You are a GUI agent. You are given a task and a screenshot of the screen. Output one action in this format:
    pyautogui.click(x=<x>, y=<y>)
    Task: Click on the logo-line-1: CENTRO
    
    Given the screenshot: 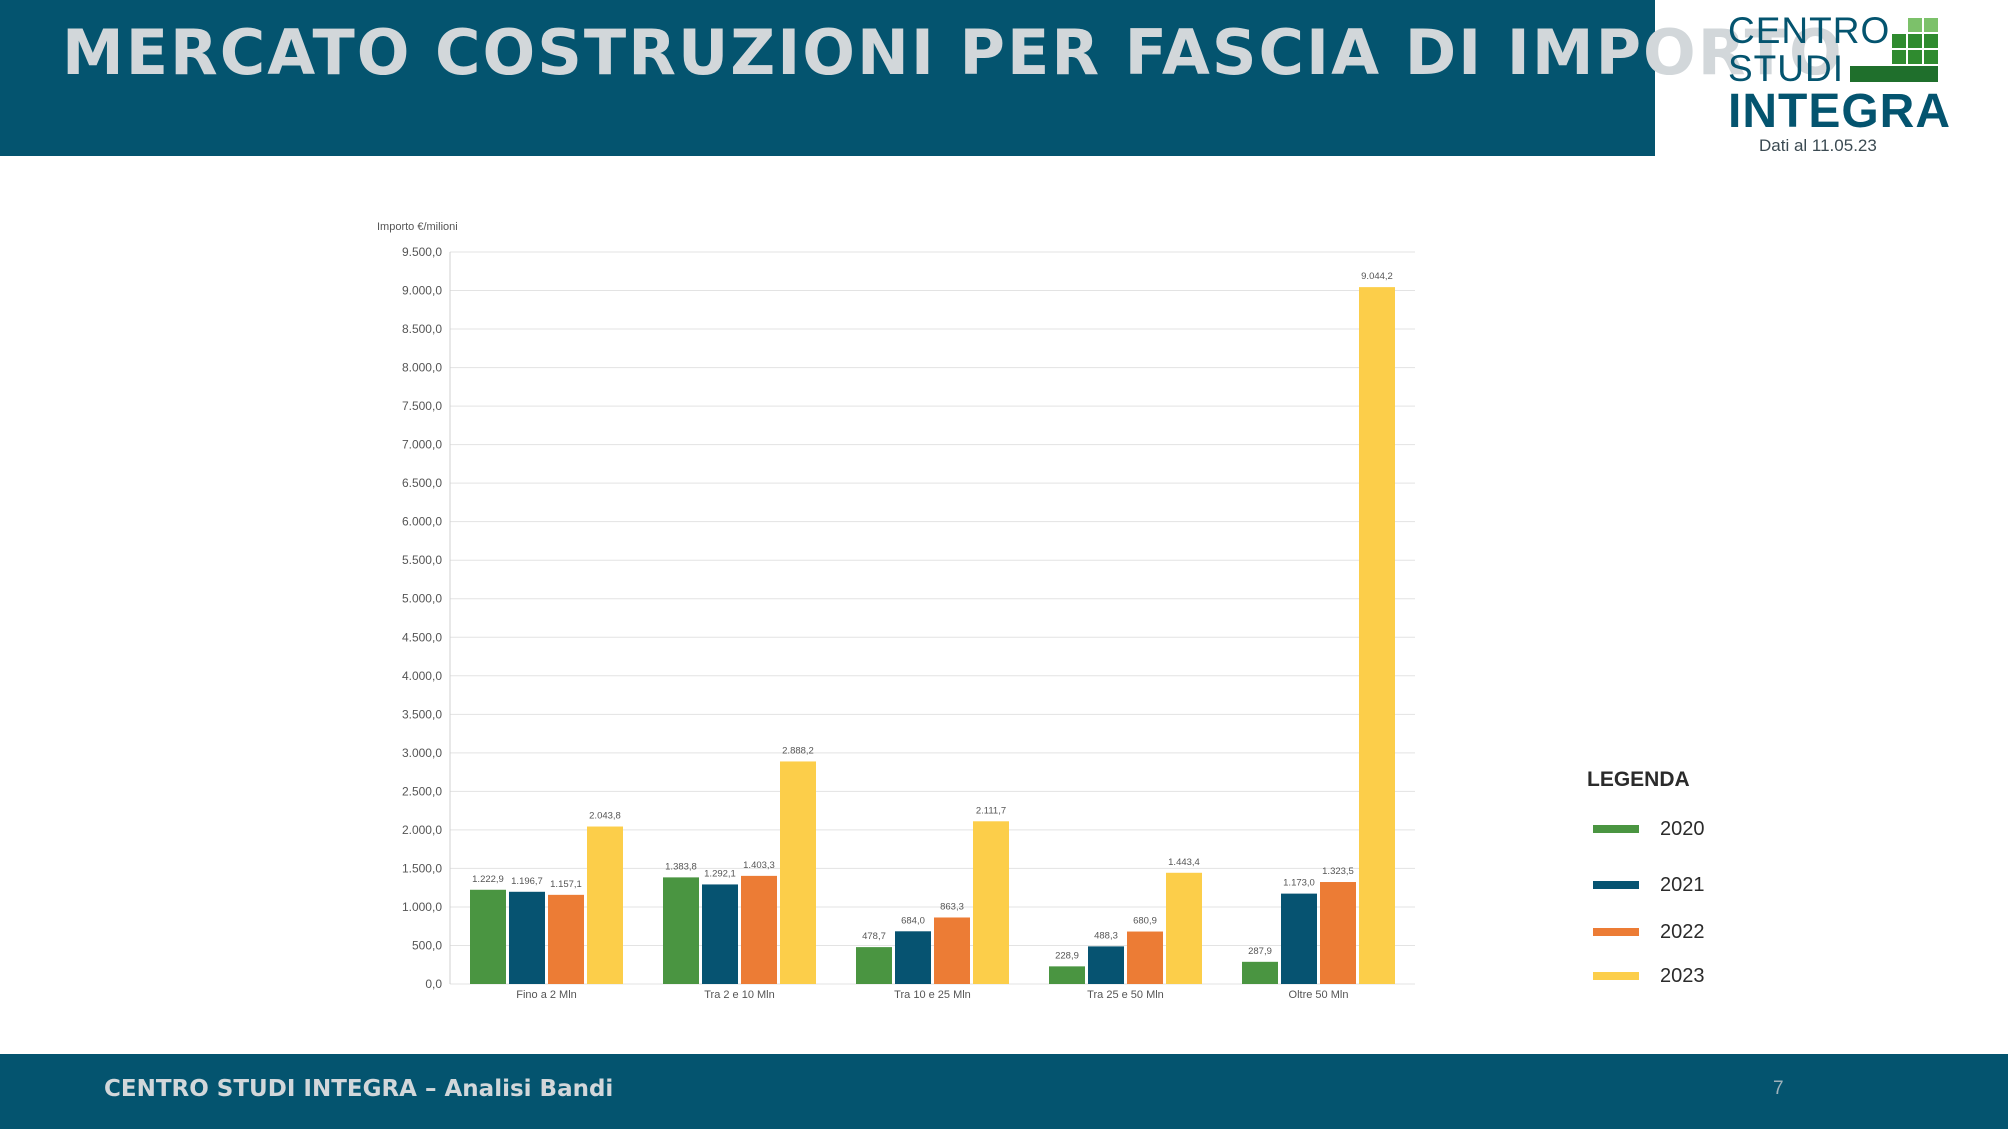 What is the action you would take?
    pyautogui.click(x=1809, y=30)
    